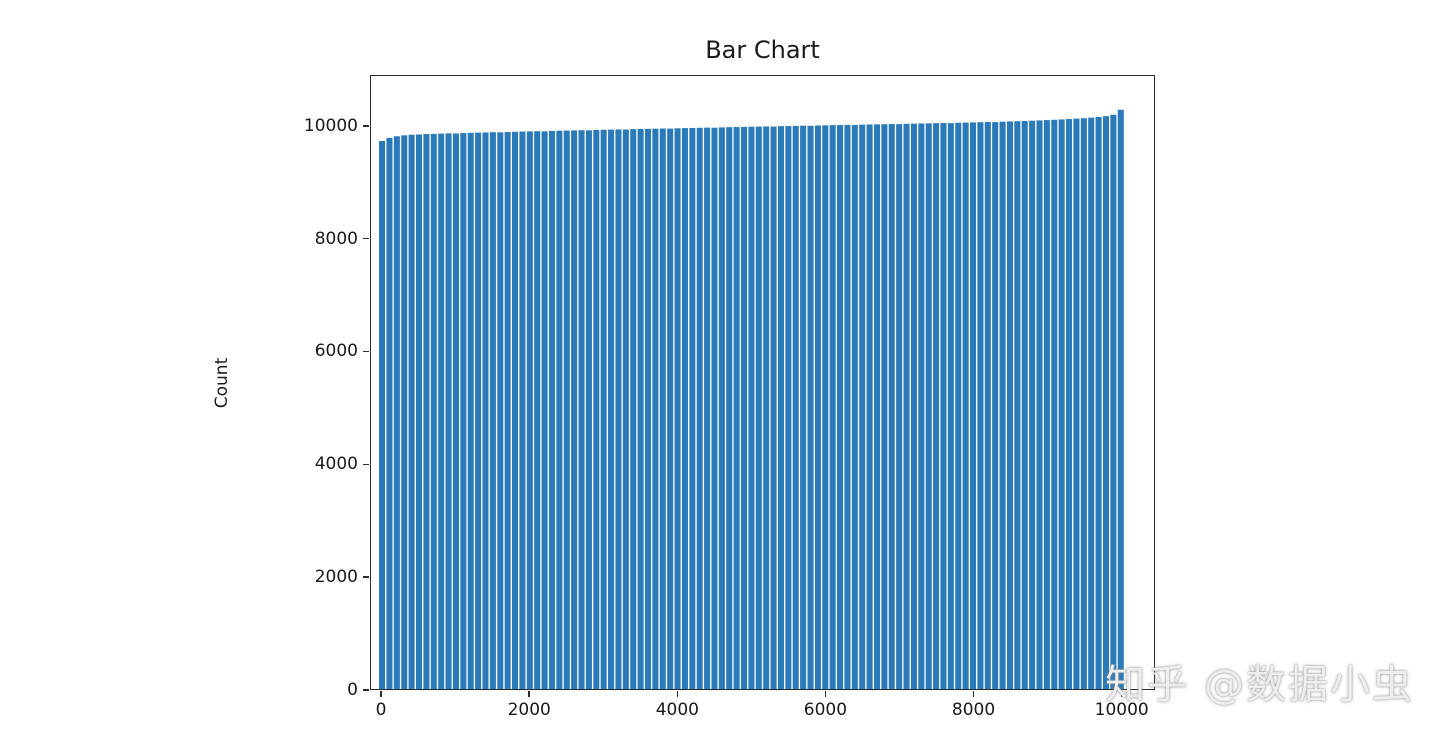 The width and height of the screenshot is (1440, 738). I want to click on y-tick-label: 2000, so click(336, 577).